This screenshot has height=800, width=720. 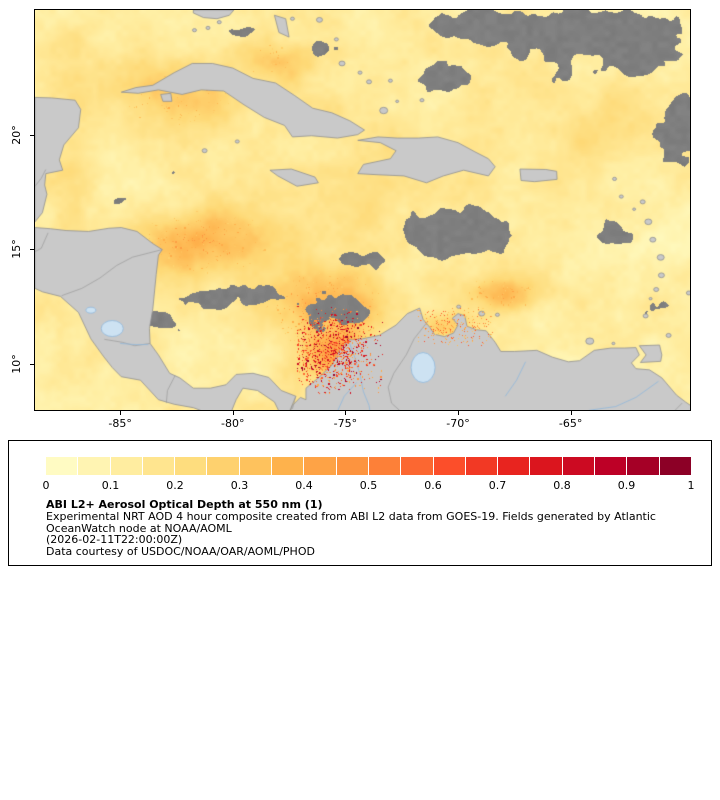 I want to click on colorbar-tick-label: 0.1, so click(x=110, y=485).